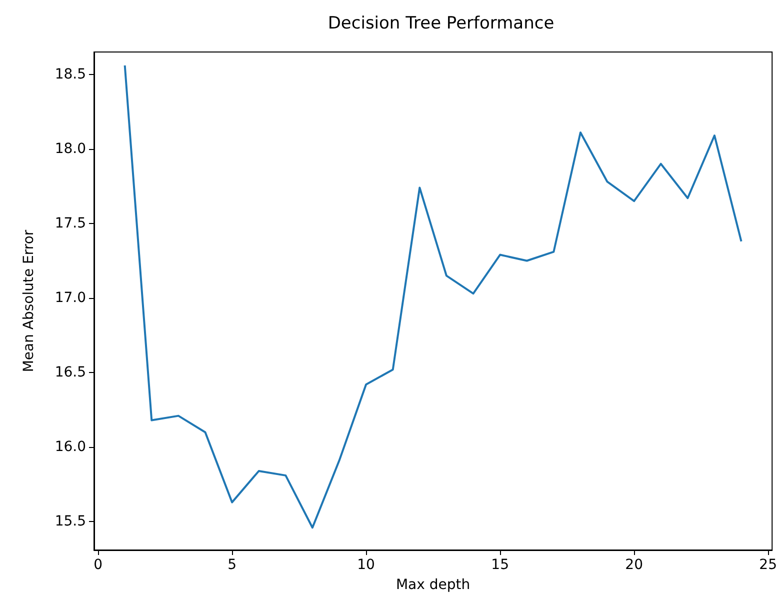  Describe the element at coordinates (70, 372) in the screenshot. I see `y-tick-label: 16.5` at that location.